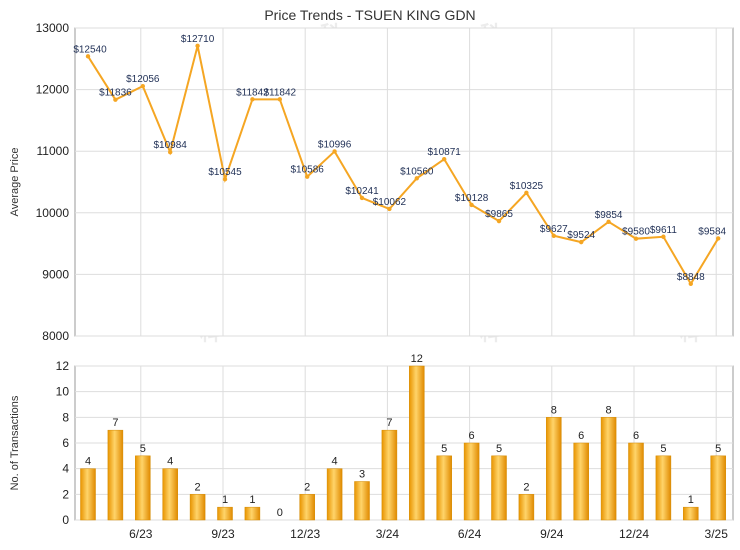 The image size is (740, 550). I want to click on price-point-label: $9865, so click(499, 214).